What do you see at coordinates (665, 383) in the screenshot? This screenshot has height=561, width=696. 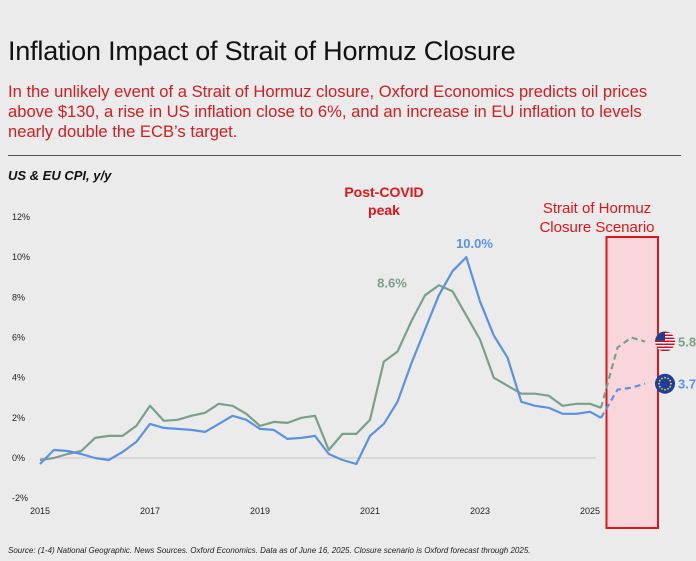 I see `eu-flag-icon` at bounding box center [665, 383].